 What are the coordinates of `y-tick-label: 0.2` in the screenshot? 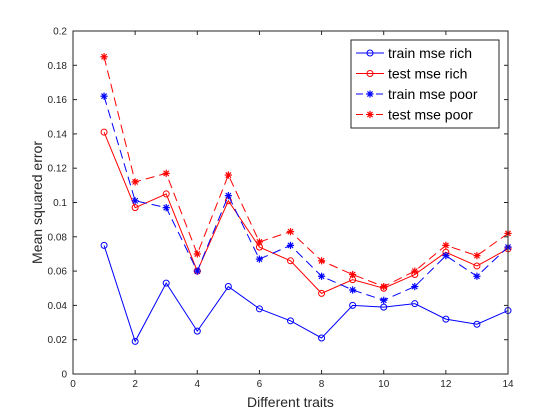 It's located at (60, 32).